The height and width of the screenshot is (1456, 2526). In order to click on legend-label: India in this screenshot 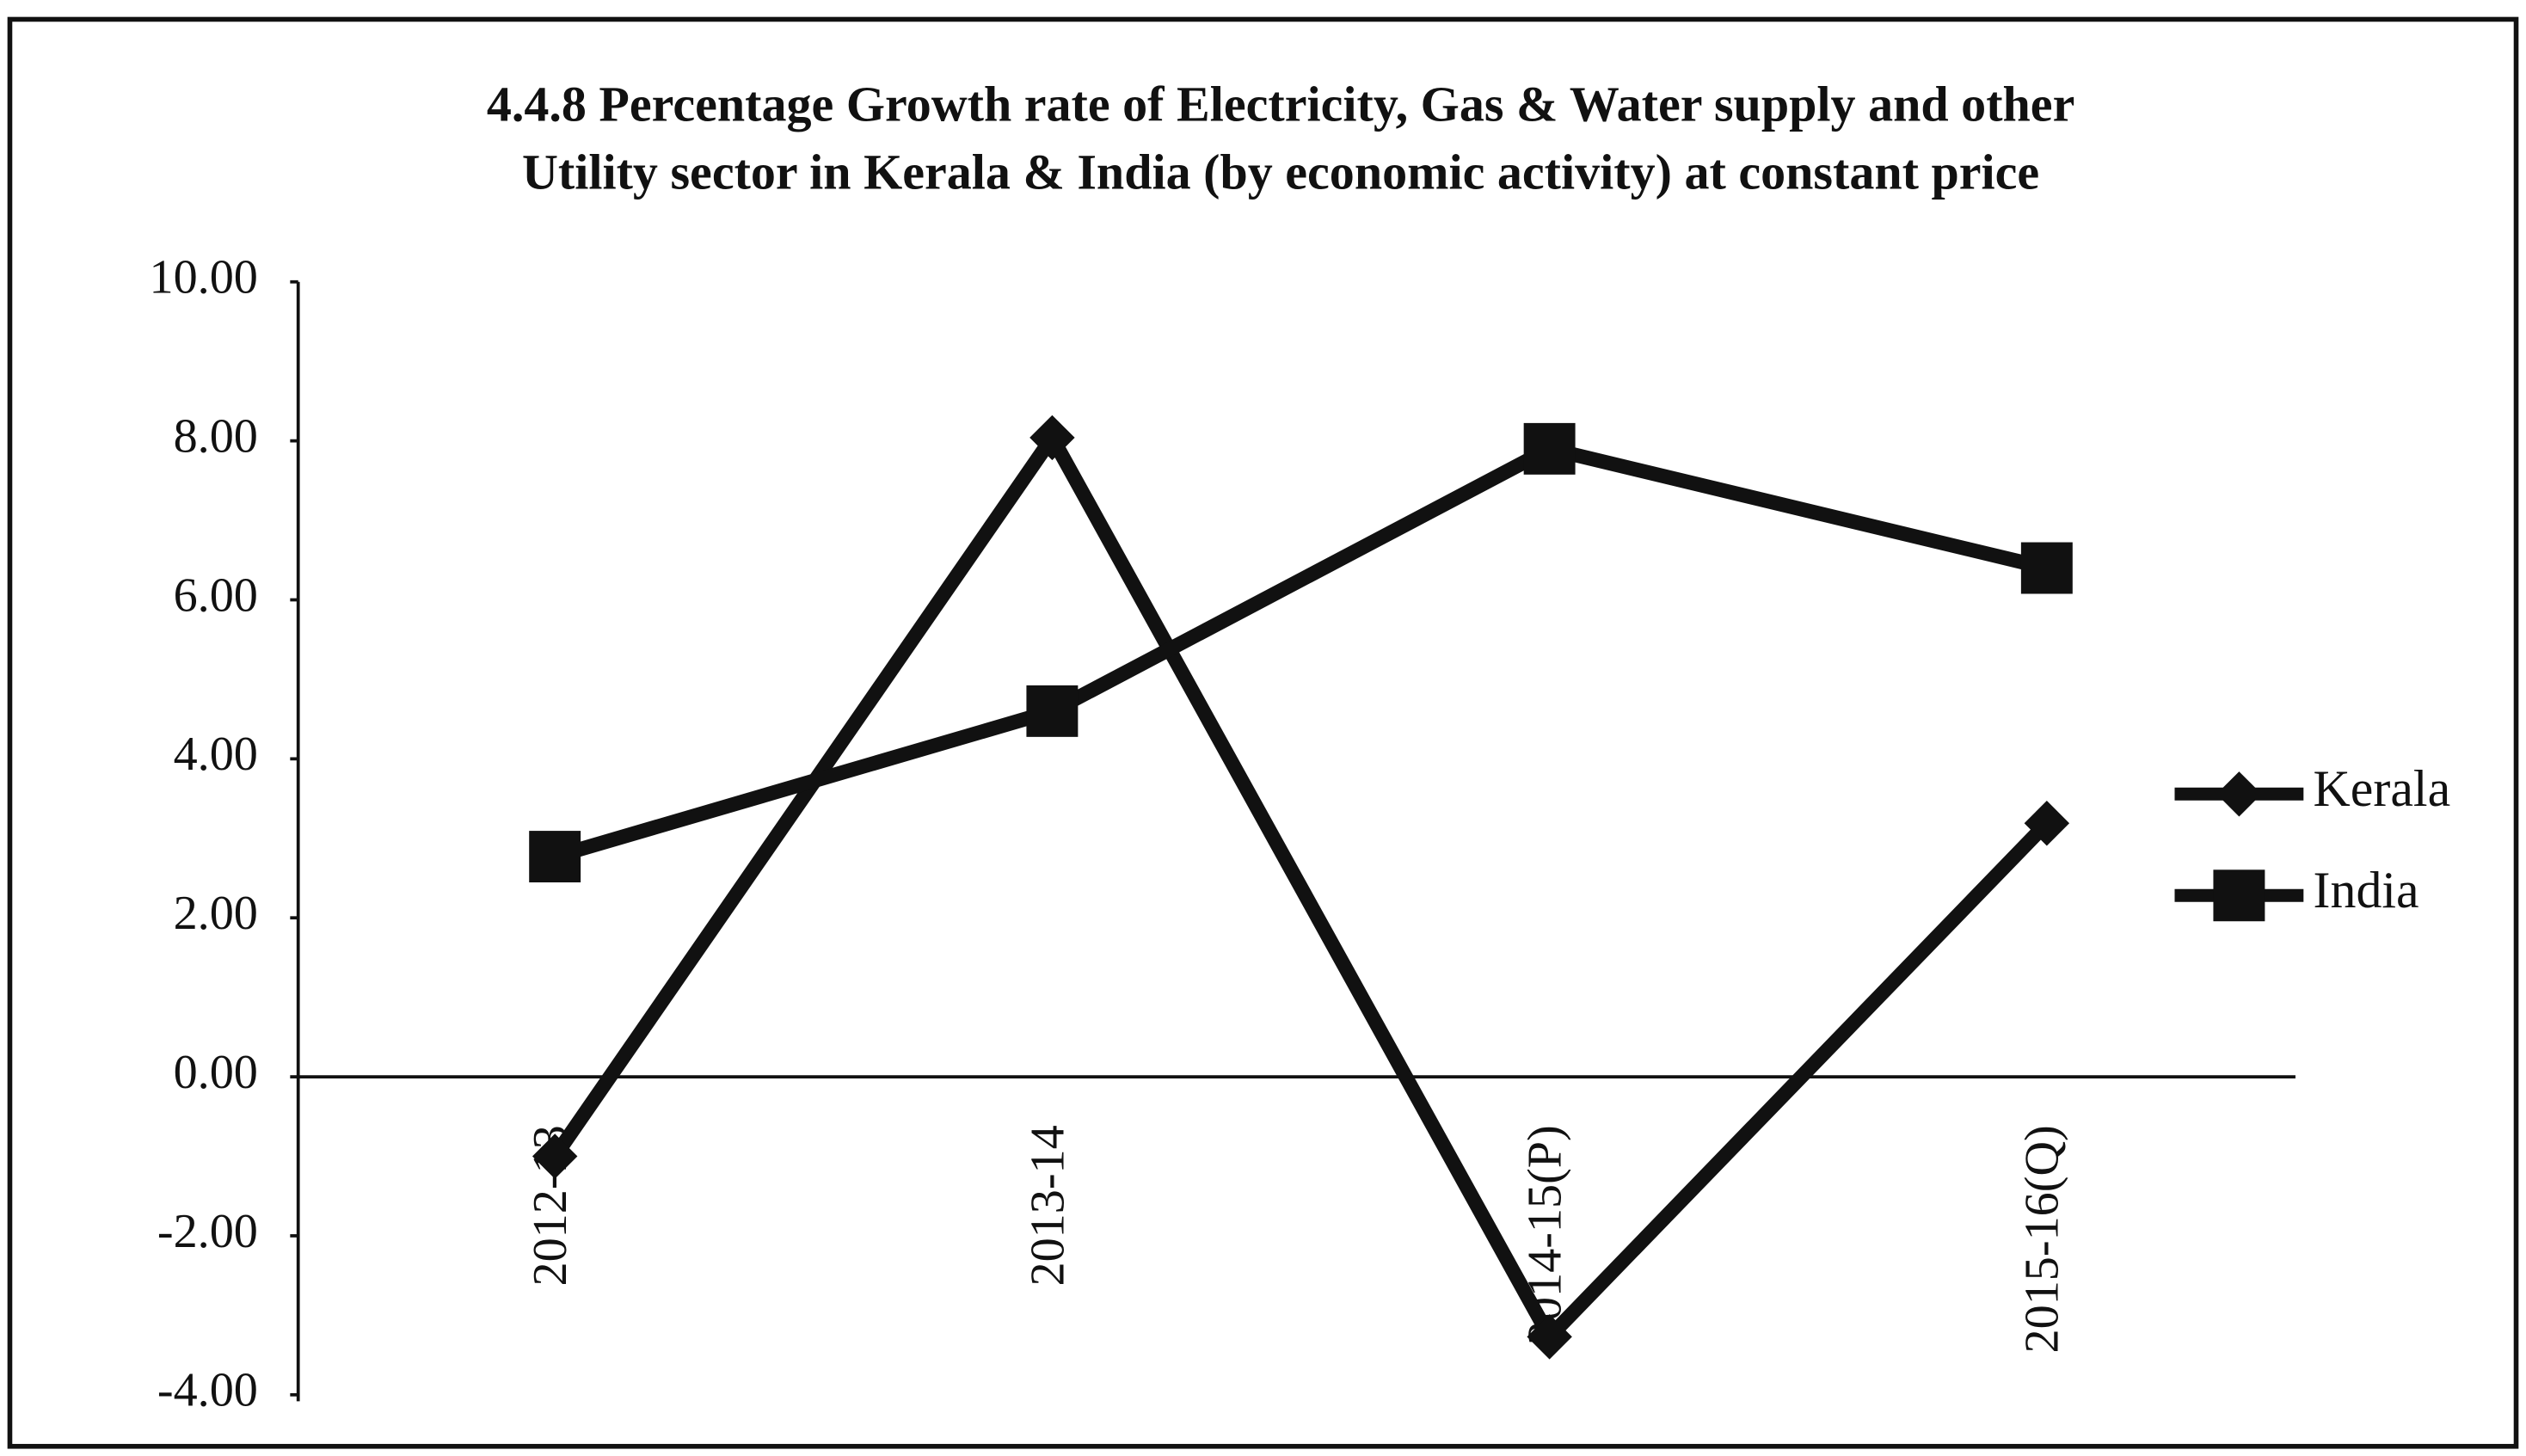, I will do `click(2366, 890)`.